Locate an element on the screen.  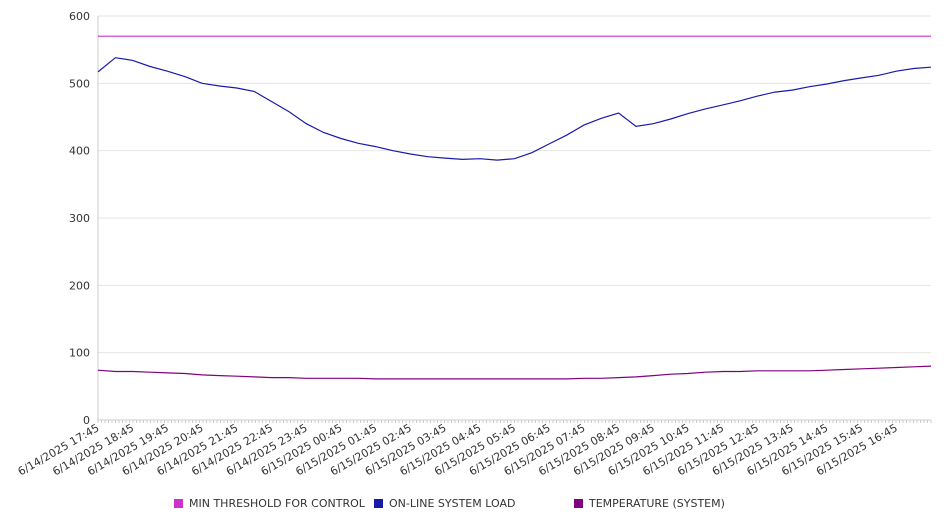
series-temperature-line is located at coordinates (514, 372).